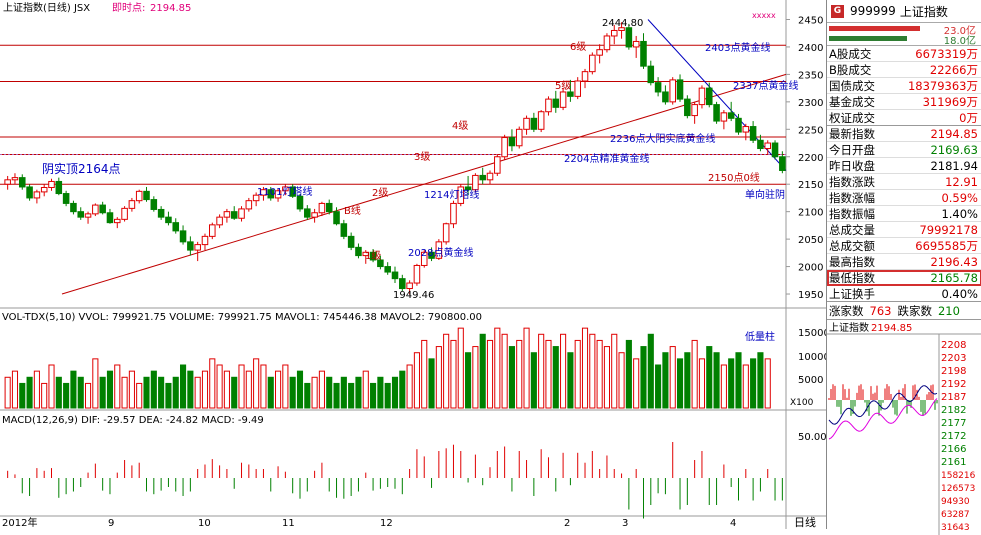  I want to click on y-tick-label: 2350, so click(810, 75).